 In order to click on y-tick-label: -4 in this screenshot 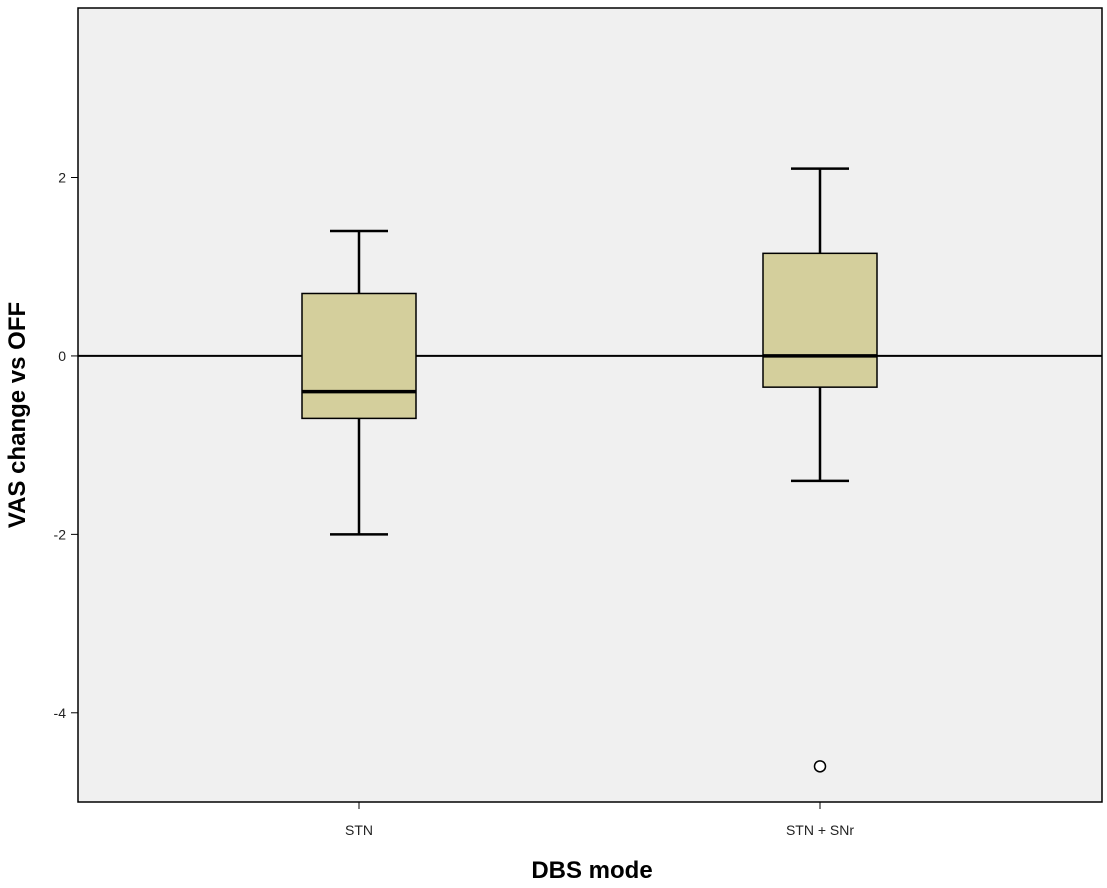, I will do `click(60, 713)`.